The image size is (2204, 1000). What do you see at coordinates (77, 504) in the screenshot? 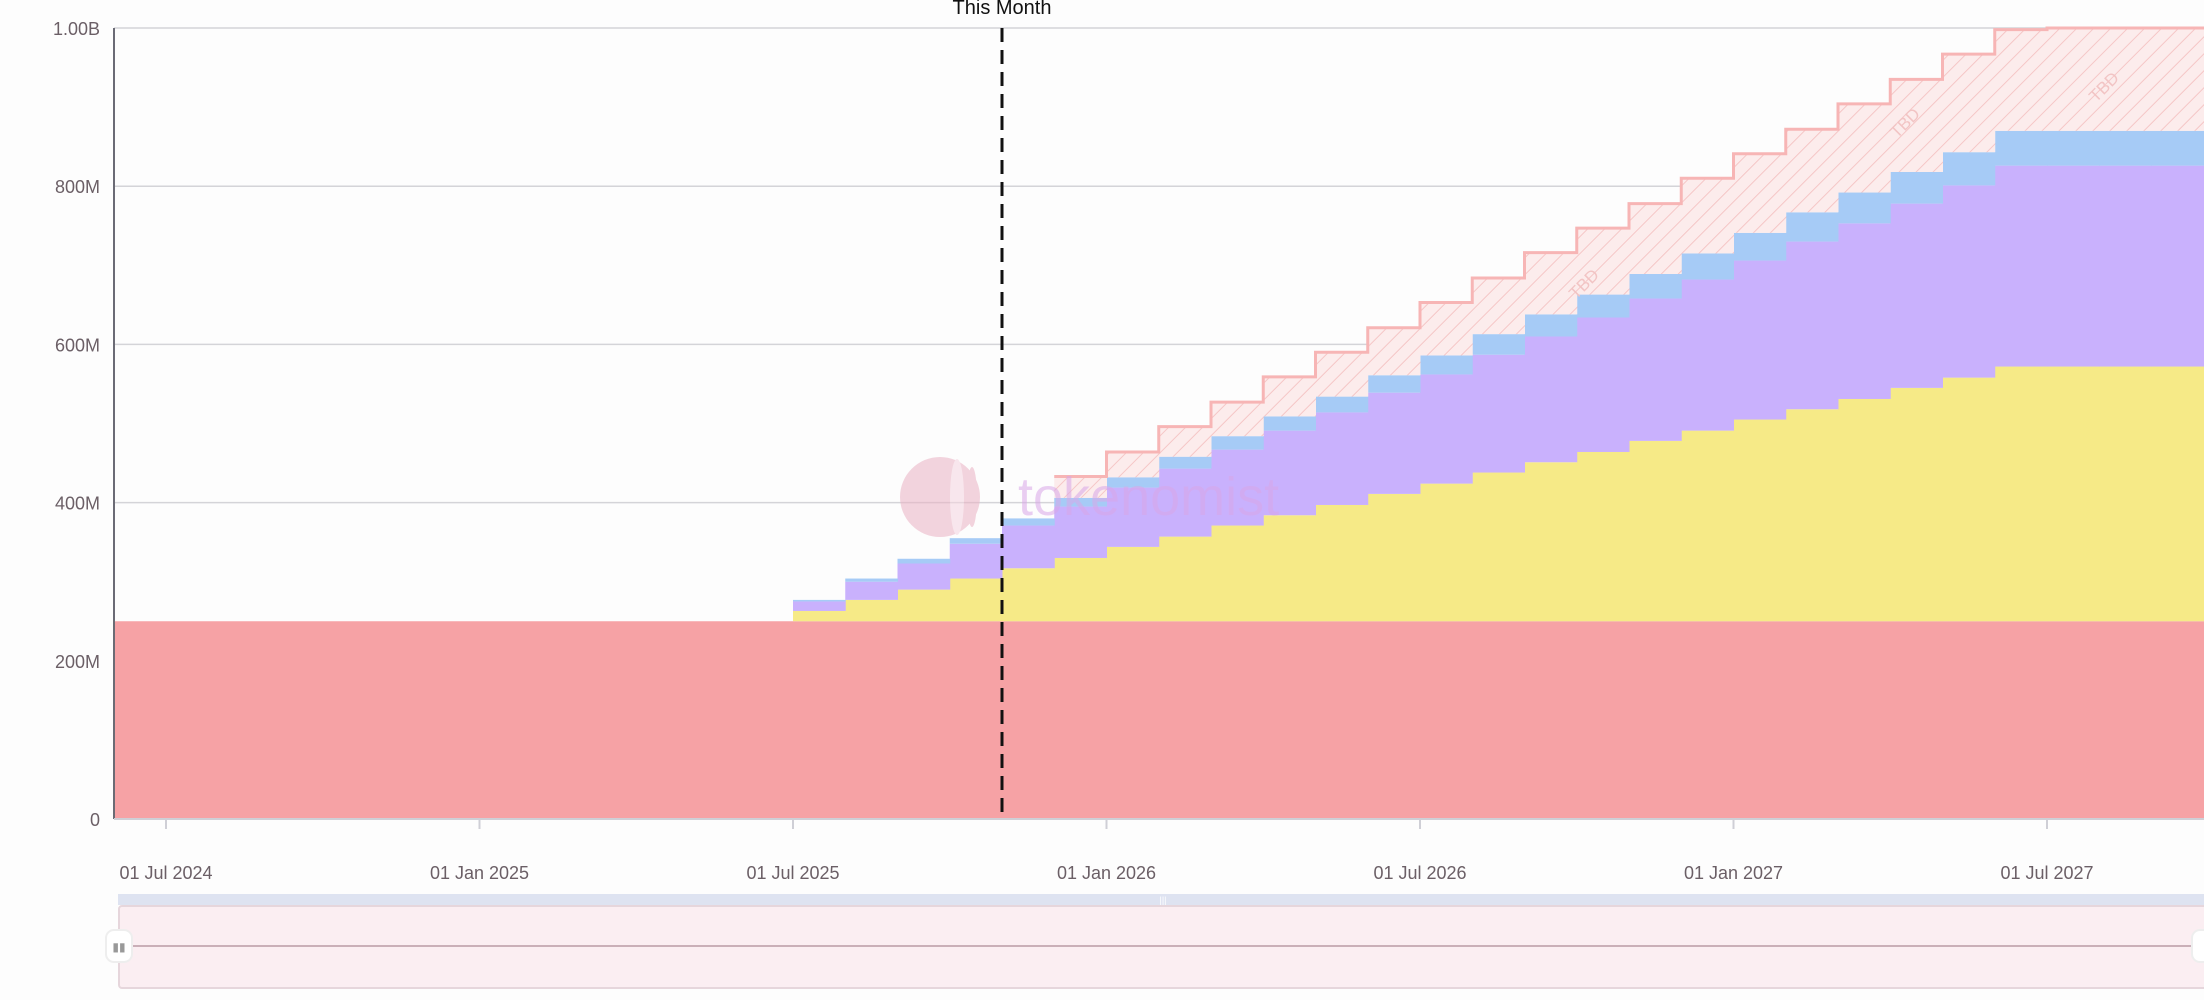
I see `y-tick-label: 400M` at bounding box center [77, 504].